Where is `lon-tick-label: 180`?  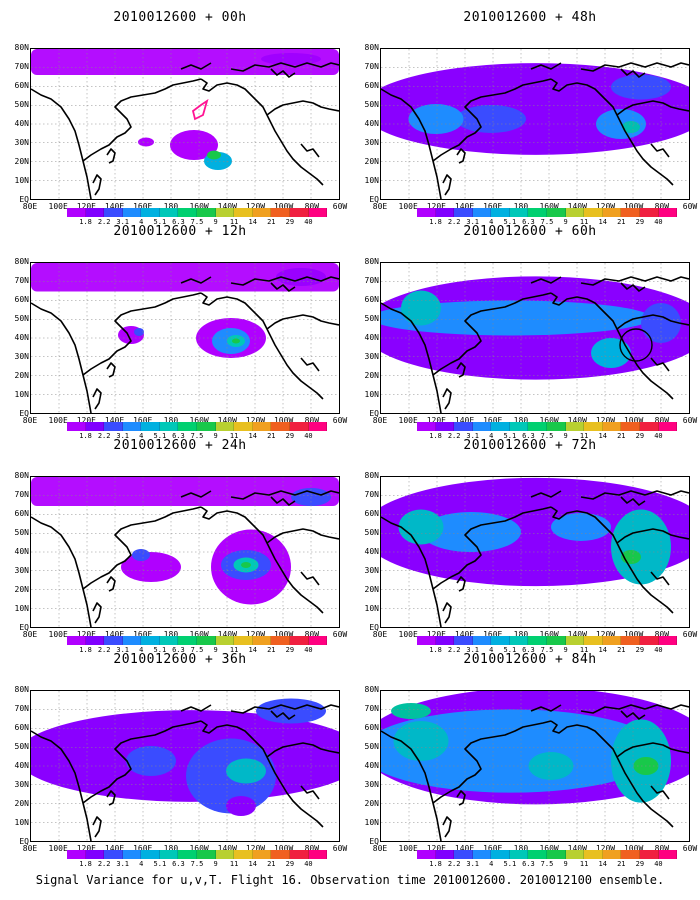
lon-tick-label: 180 is located at coordinates (171, 420).